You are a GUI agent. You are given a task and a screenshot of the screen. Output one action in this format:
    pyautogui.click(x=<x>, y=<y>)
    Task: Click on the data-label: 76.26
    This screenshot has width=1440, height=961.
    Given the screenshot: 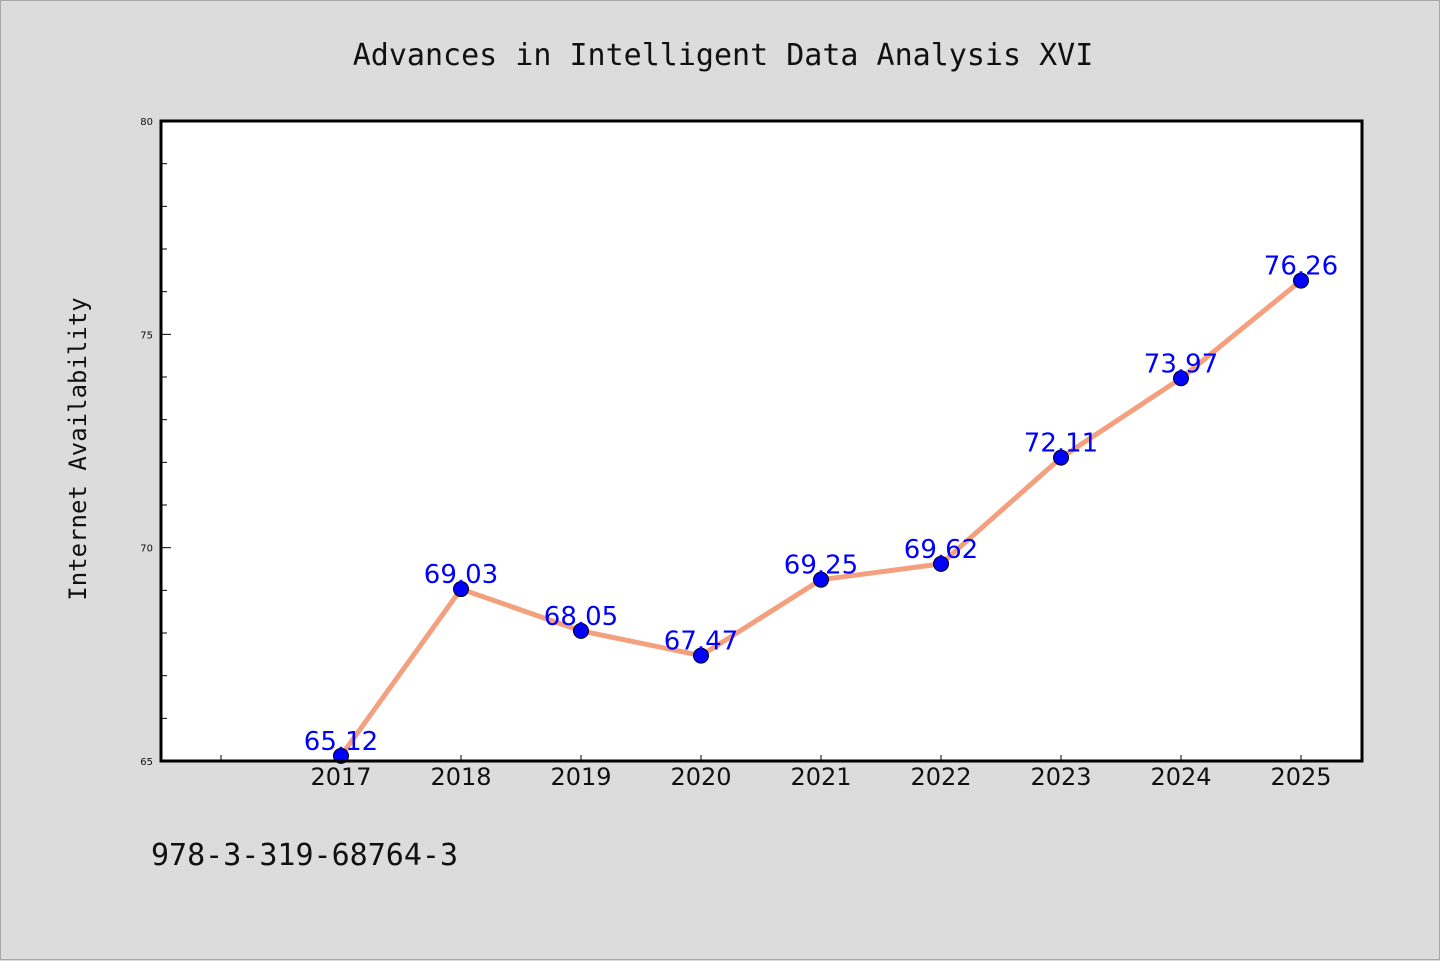 What is the action you would take?
    pyautogui.click(x=1301, y=267)
    